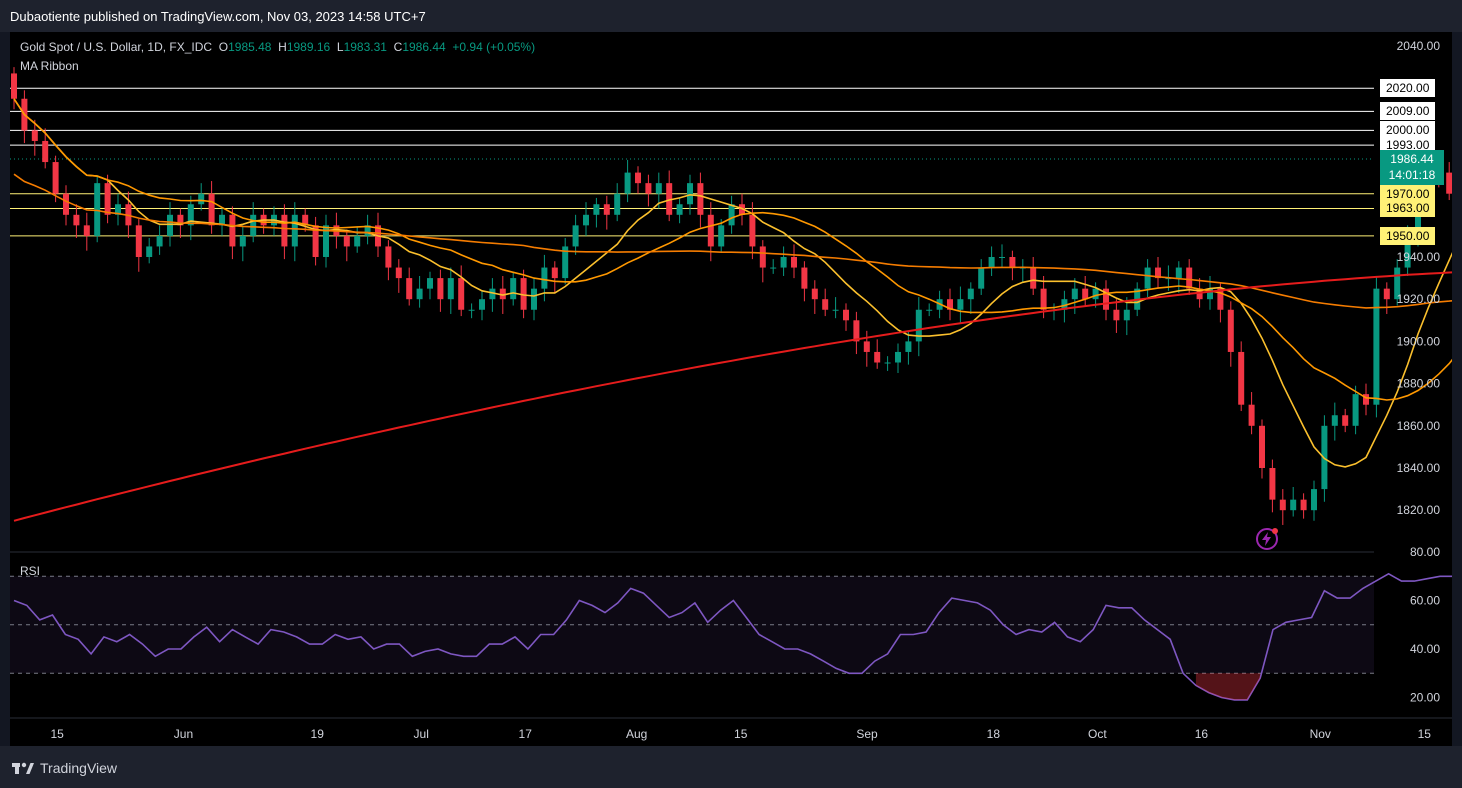  I want to click on tradingview-logo-icon, so click(23, 768).